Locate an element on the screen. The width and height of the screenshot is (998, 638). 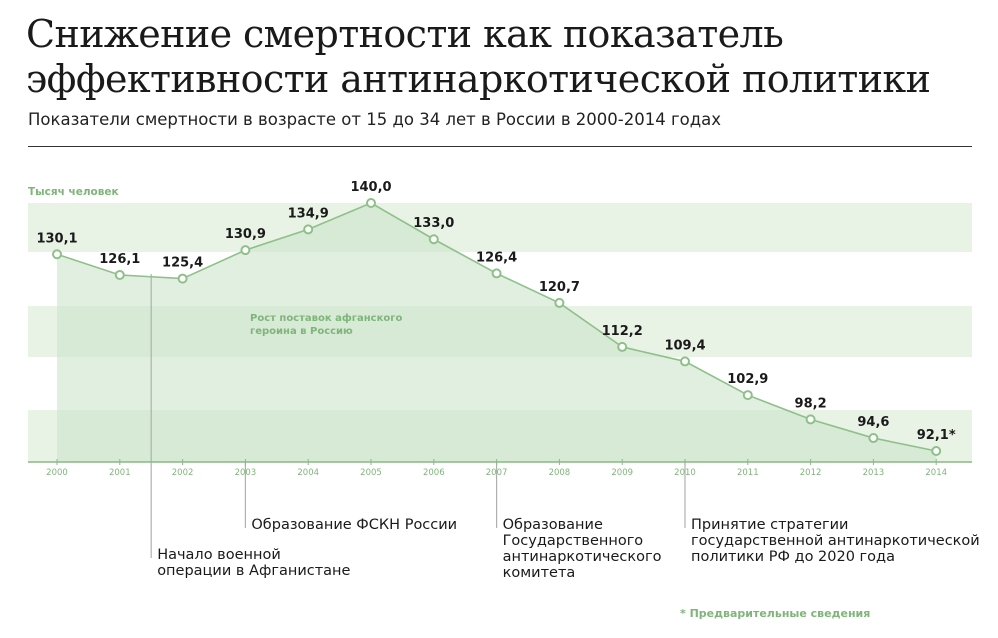
annotation-2-line-1: Государственного is located at coordinates (573, 541).